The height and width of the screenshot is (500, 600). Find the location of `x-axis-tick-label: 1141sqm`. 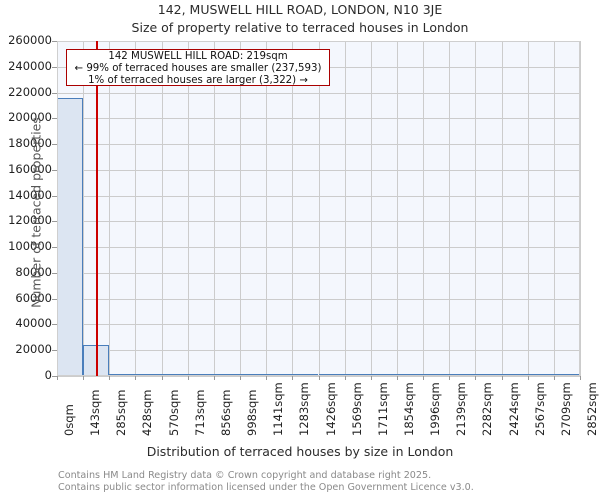

x-axis-tick-label: 1141sqm is located at coordinates (278, 409).